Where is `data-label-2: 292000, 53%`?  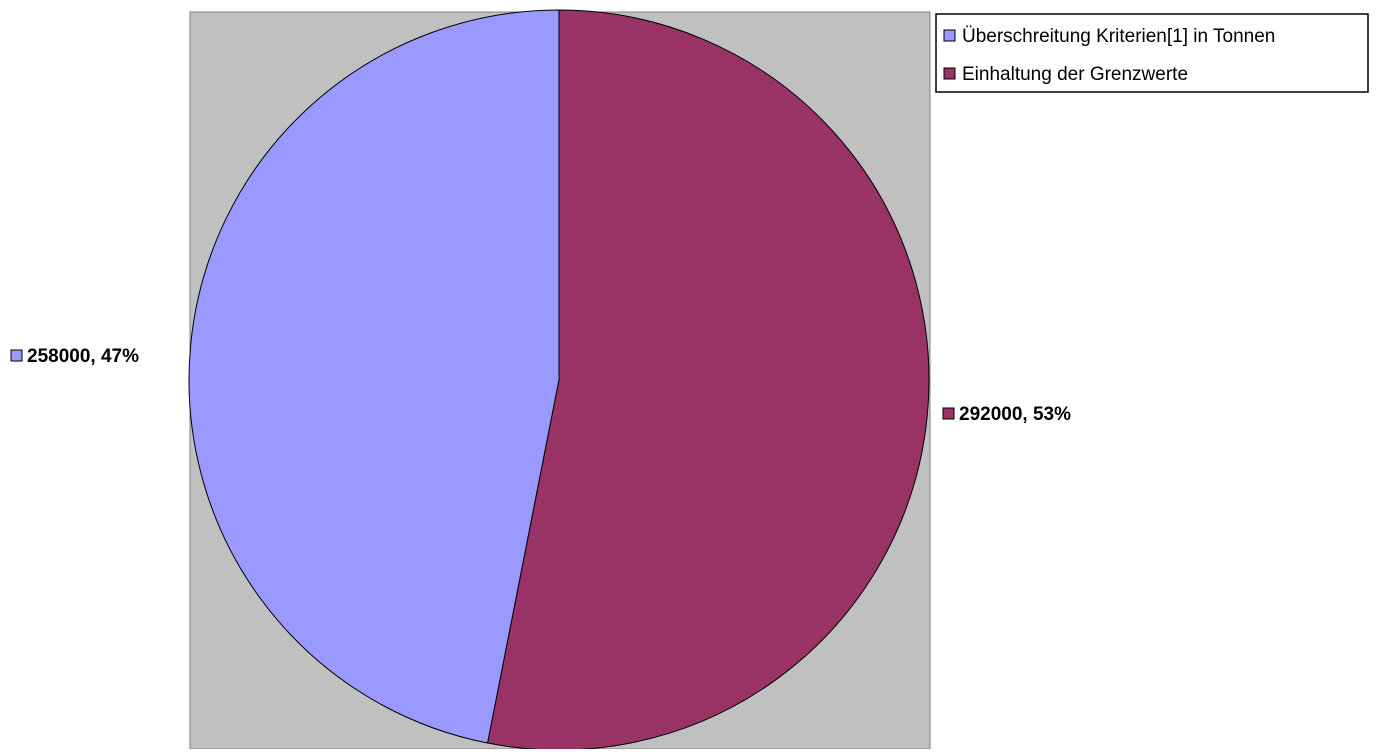 data-label-2: 292000, 53% is located at coordinates (1006, 414).